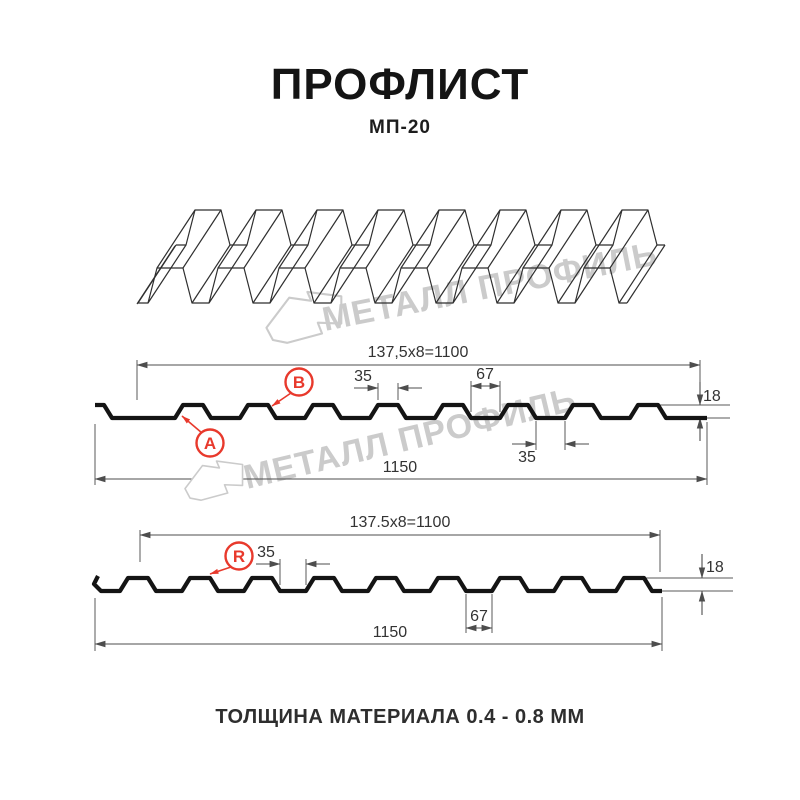 This screenshot has height=800, width=800. I want to click on dim-rib-top-front: 35, so click(363, 376).